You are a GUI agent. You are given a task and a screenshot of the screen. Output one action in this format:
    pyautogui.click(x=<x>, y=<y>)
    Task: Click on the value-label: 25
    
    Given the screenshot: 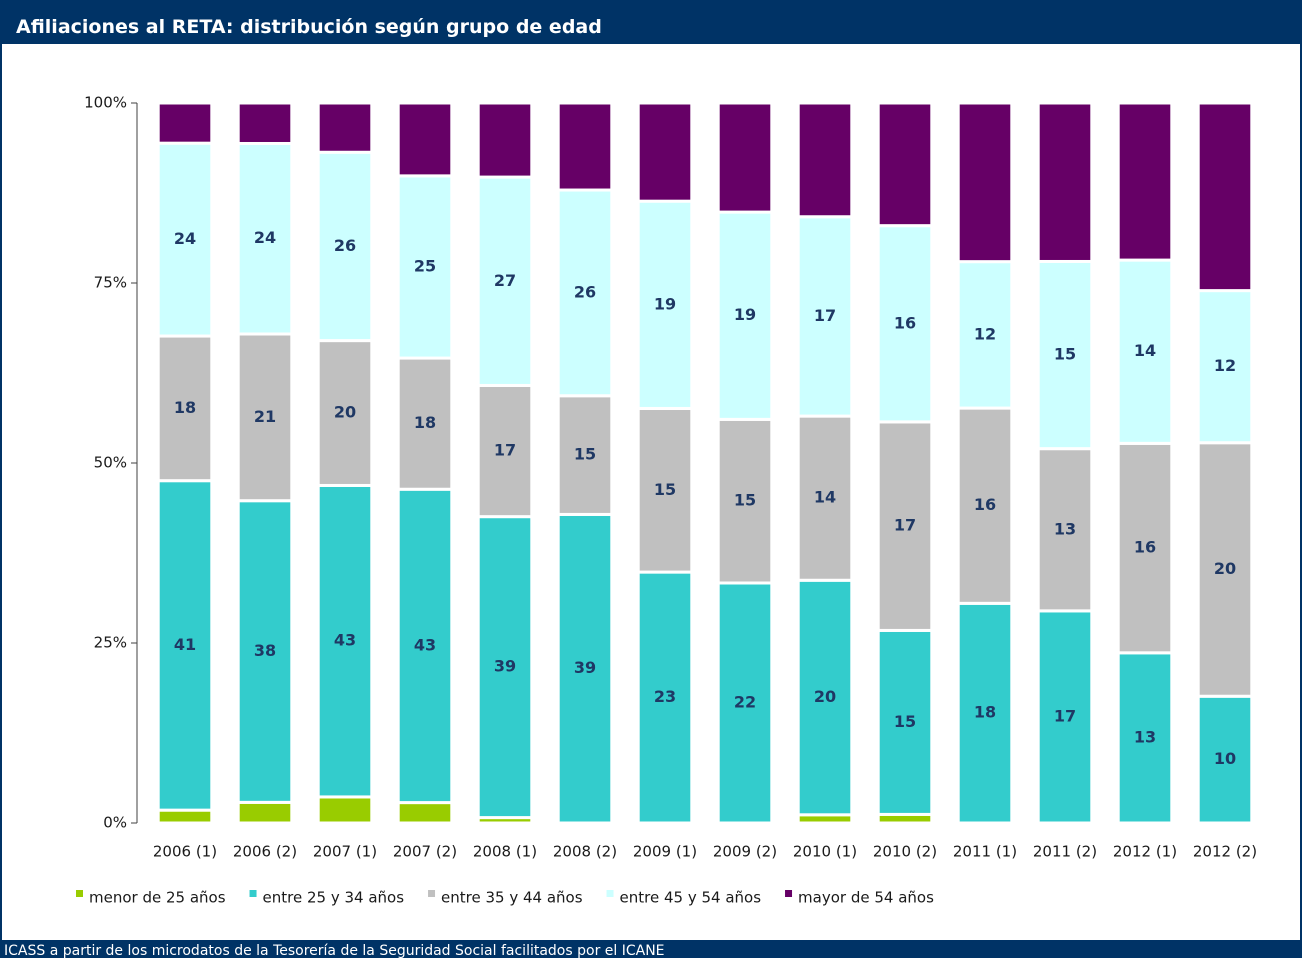 What is the action you would take?
    pyautogui.click(x=425, y=265)
    